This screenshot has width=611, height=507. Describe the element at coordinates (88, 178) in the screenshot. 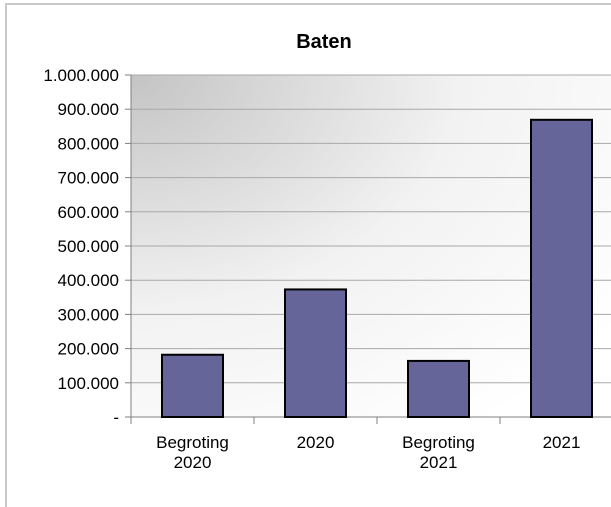

I see `y-tick-label: 700.000` at that location.